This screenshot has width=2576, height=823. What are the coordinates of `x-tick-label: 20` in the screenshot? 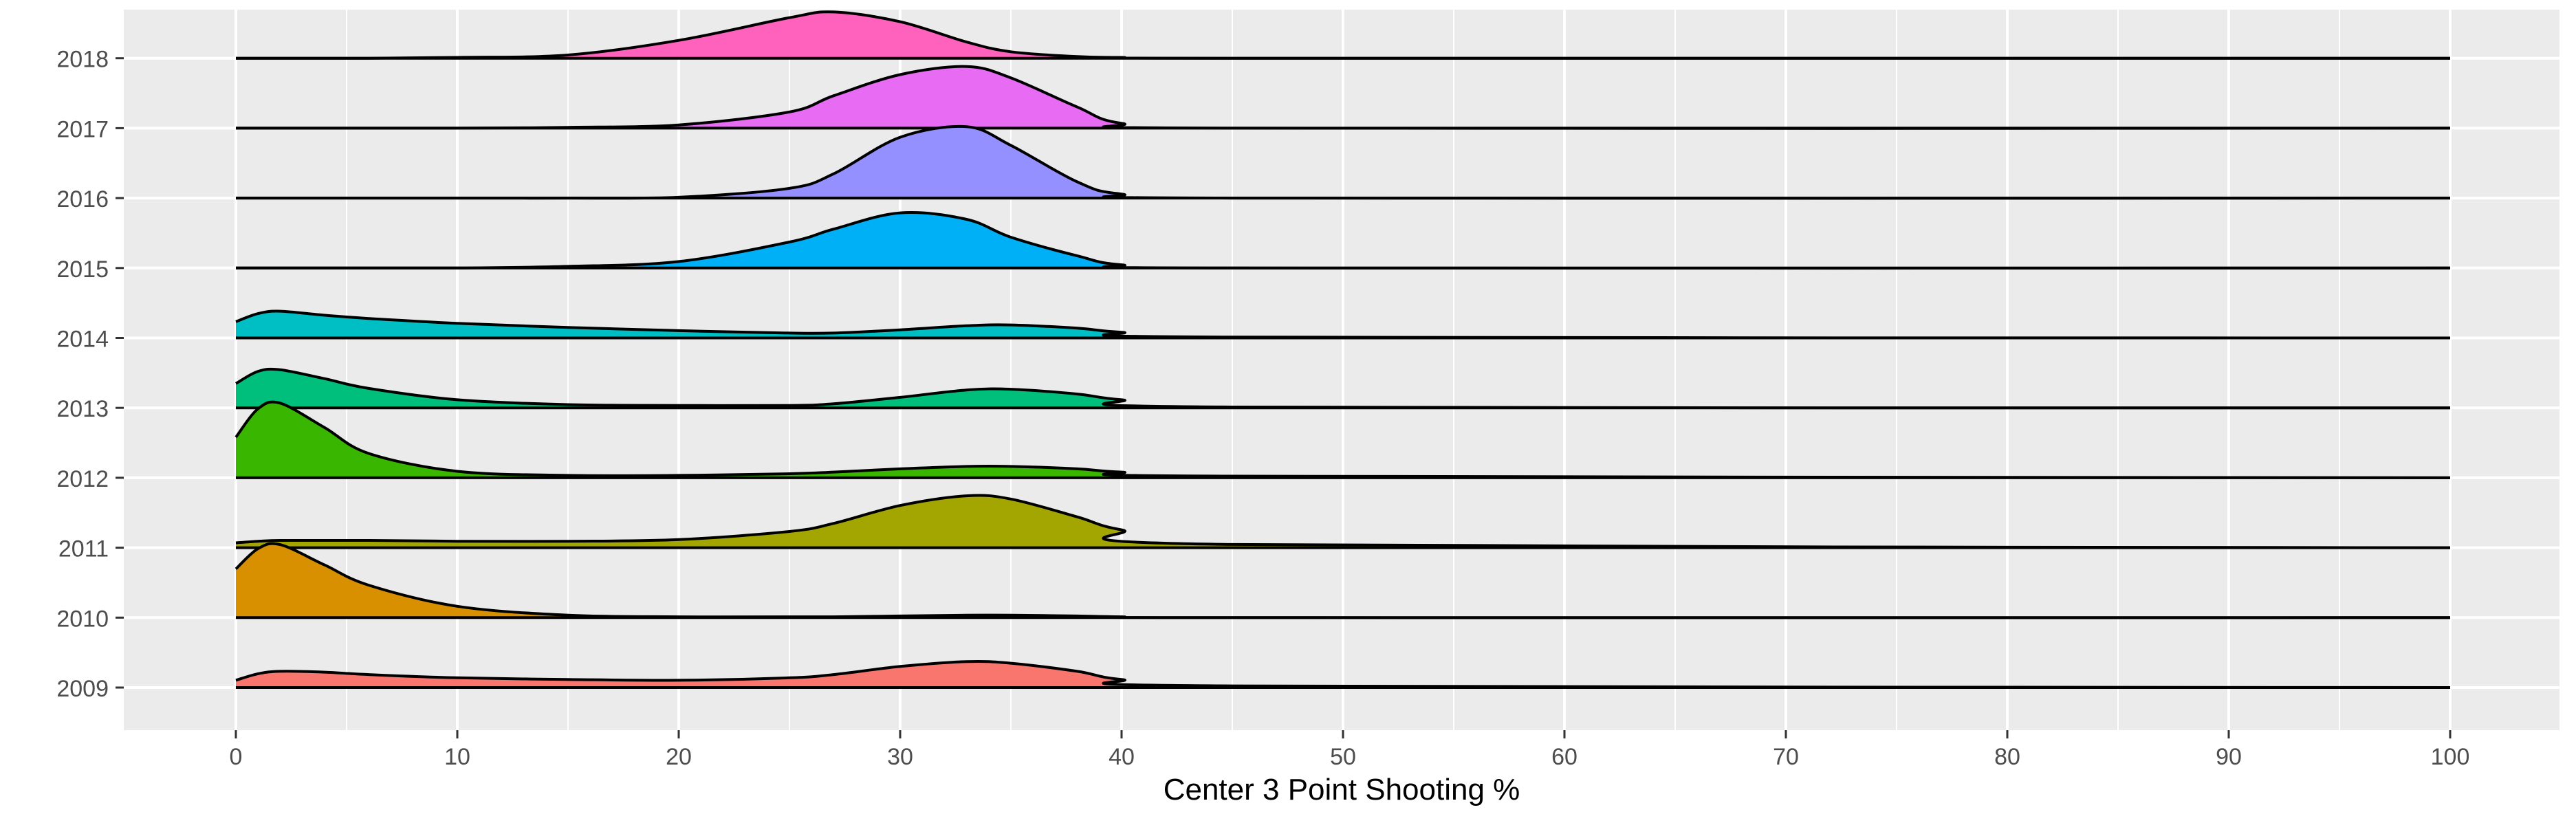 It's located at (679, 757).